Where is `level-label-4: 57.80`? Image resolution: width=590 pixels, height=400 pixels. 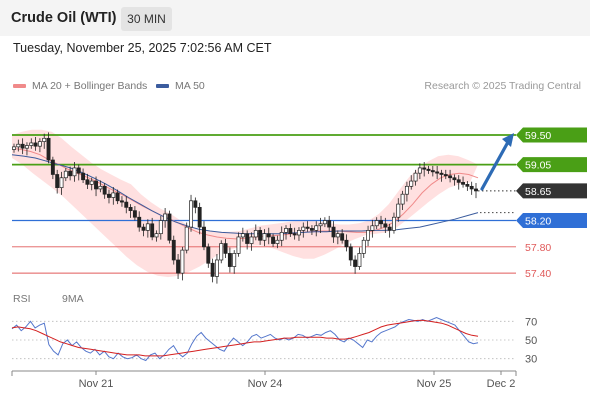
level-label-4: 57.80 is located at coordinates (538, 248).